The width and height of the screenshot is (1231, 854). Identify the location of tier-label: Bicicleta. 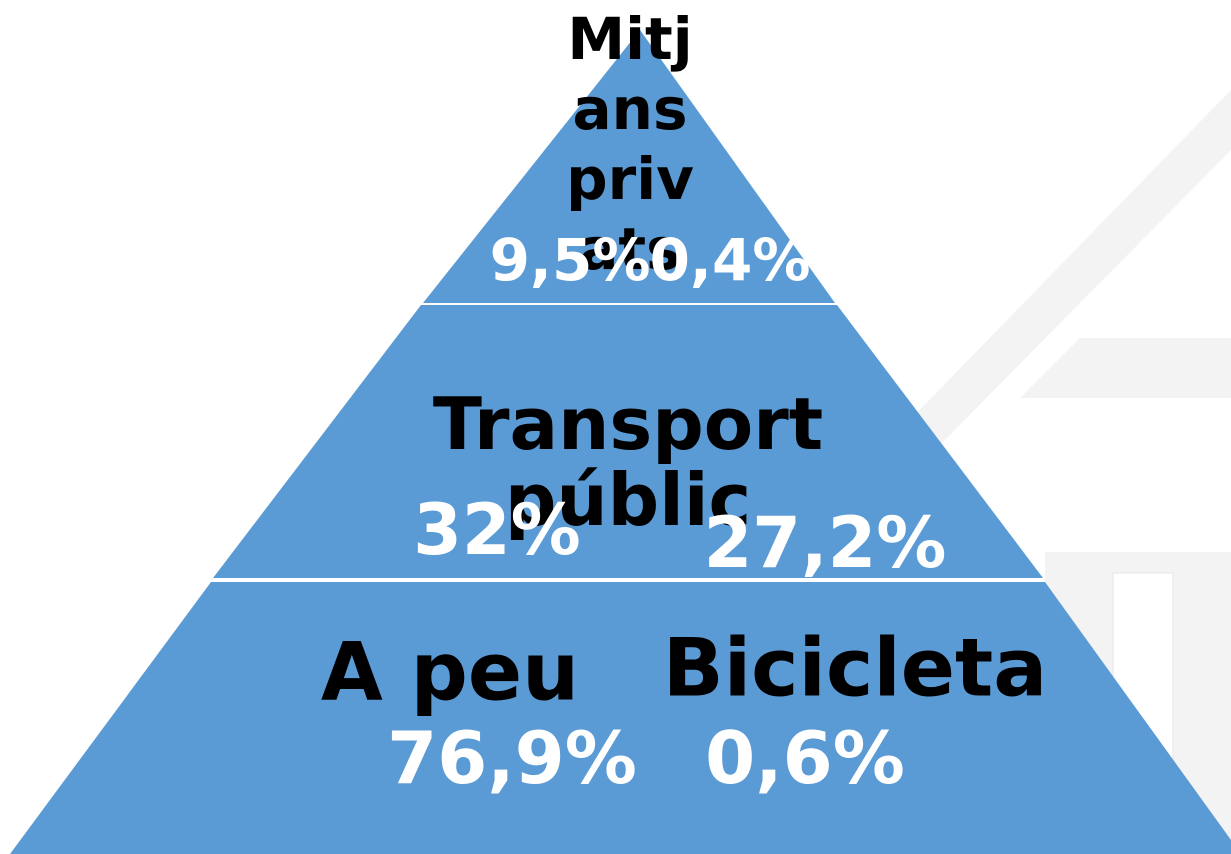
(855, 668).